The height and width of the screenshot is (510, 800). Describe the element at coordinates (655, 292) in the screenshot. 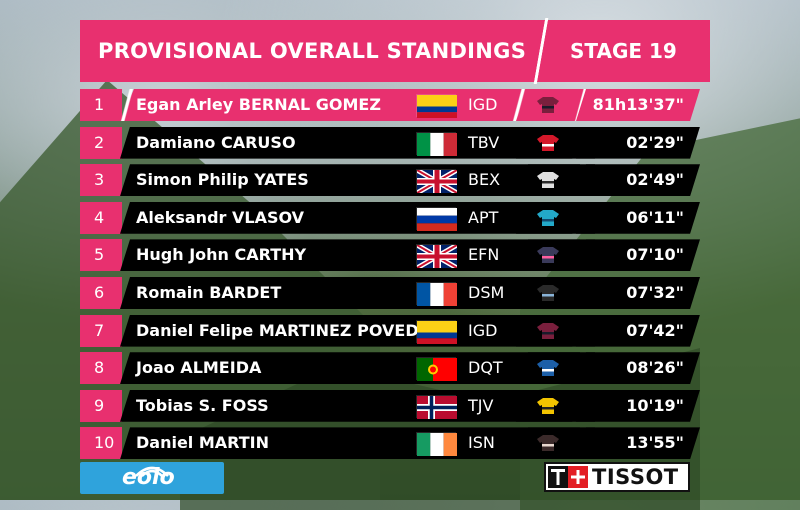

I see `time-gap: 07'32"` at that location.